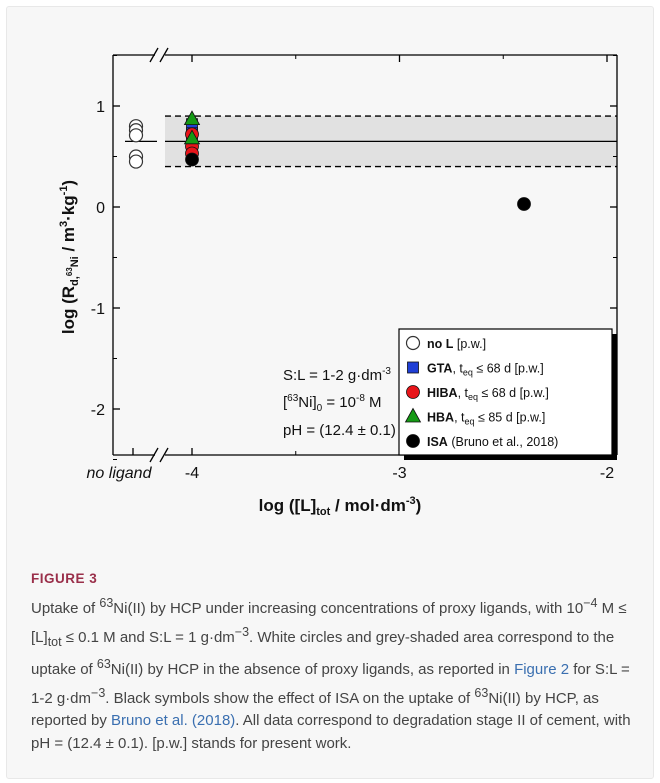 This screenshot has width=660, height=783. I want to click on data-marks, so click(329, 160).